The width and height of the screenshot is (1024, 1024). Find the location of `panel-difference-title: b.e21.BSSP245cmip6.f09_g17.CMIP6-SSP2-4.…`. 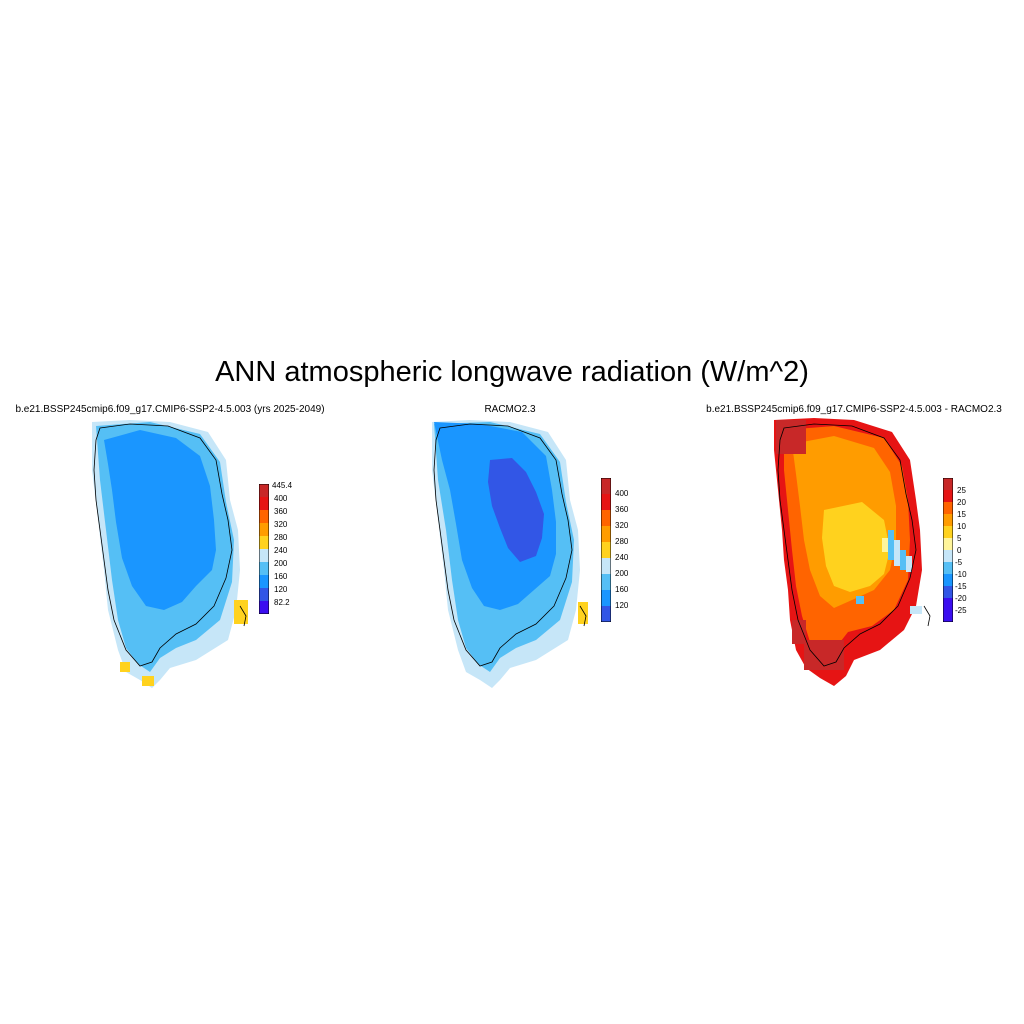

panel-difference-title: b.e21.BSSP245cmip6.f09_g17.CMIP6-SSP2-4.… is located at coordinates (854, 409).